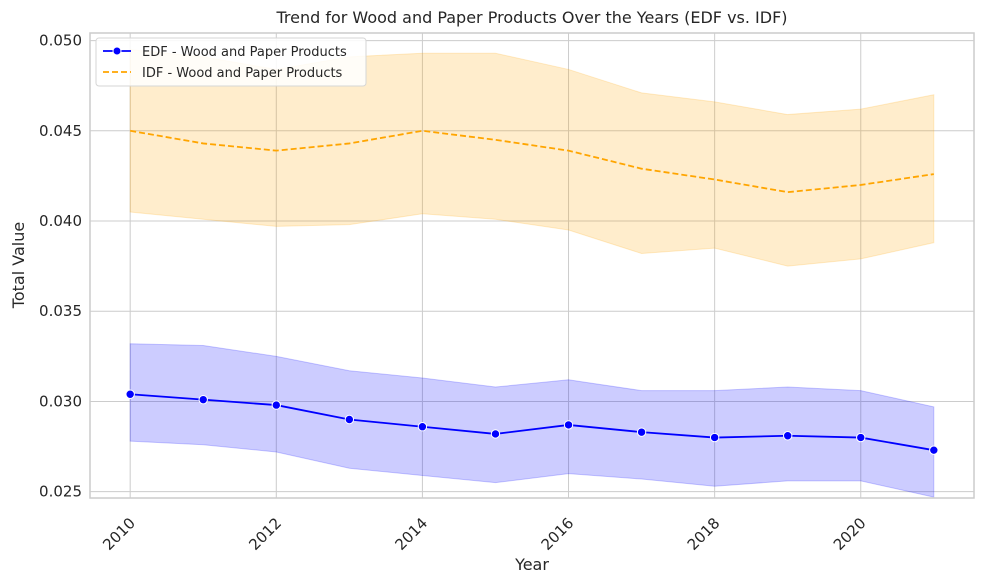  Describe the element at coordinates (531, 564) in the screenshot. I see `x-axis-label: Year` at that location.